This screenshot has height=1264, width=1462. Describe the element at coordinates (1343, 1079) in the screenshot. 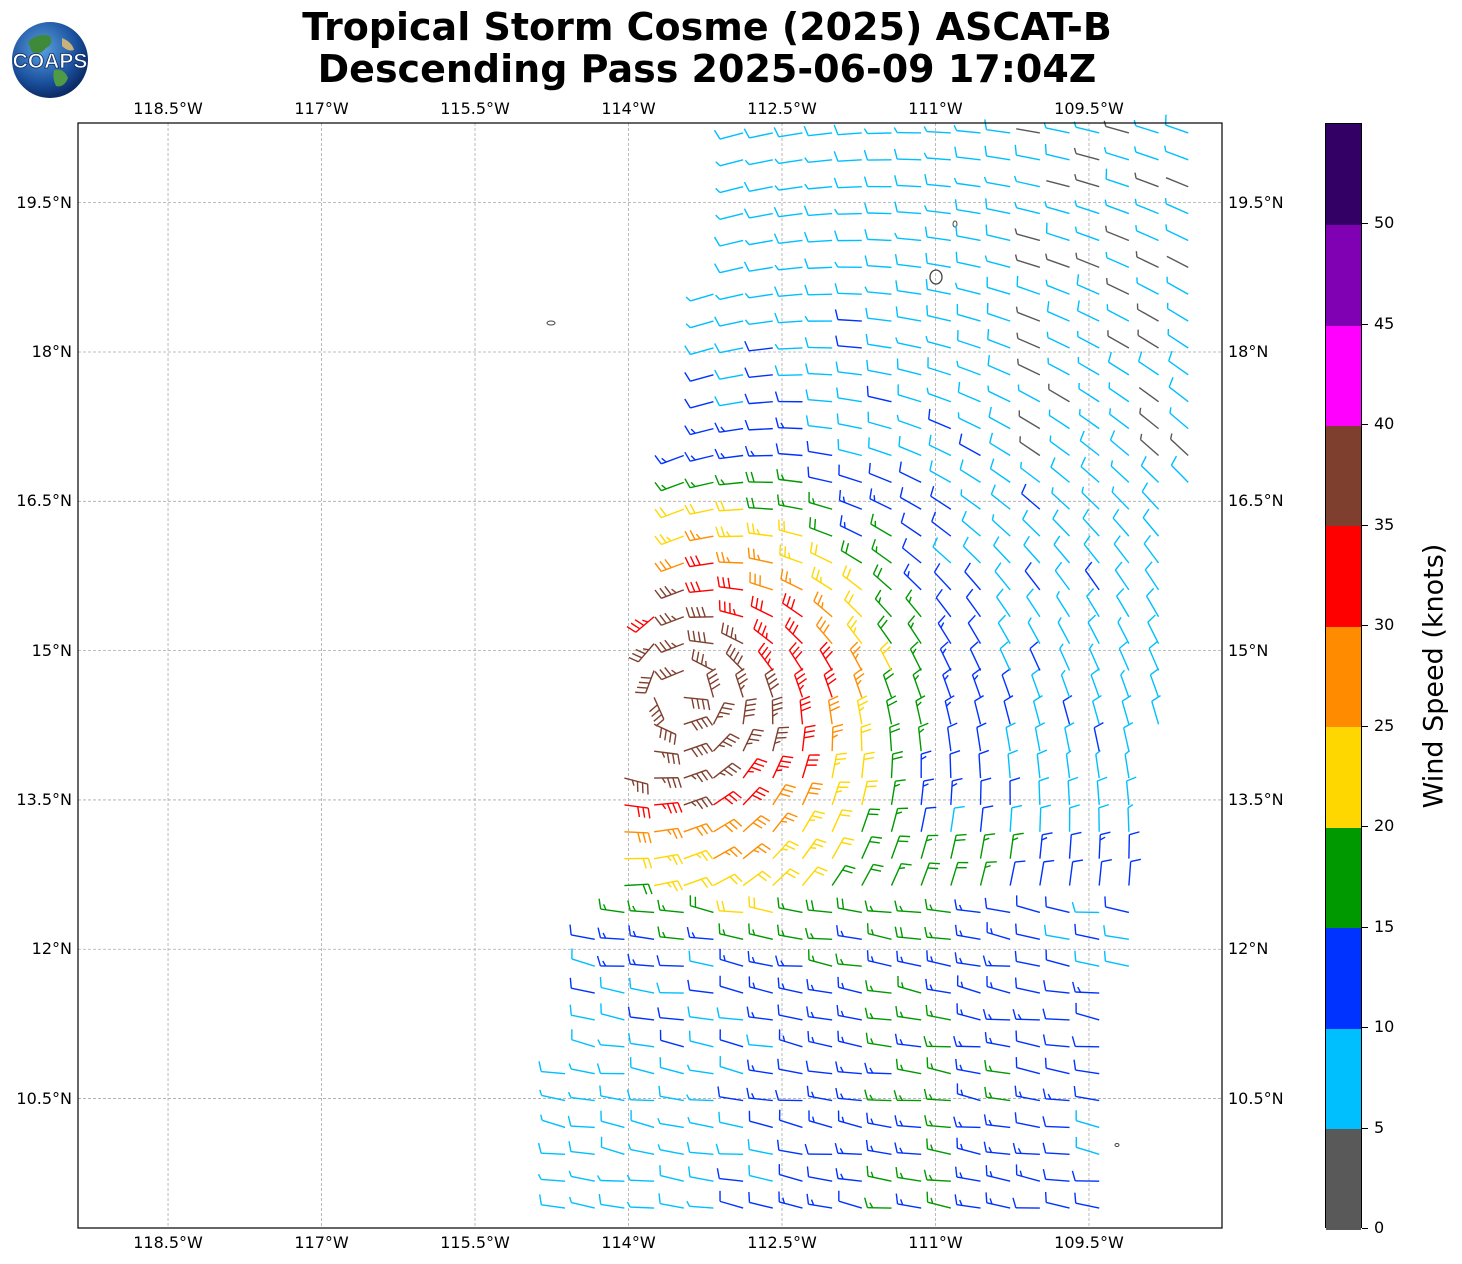

I see `colorbar-segment` at that location.